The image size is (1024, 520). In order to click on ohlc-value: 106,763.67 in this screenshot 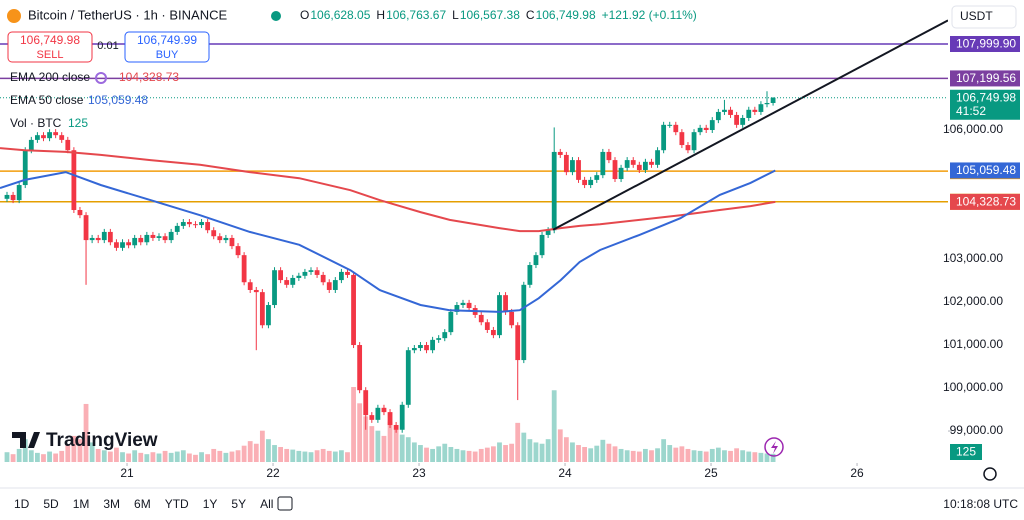, I will do `click(416, 15)`.